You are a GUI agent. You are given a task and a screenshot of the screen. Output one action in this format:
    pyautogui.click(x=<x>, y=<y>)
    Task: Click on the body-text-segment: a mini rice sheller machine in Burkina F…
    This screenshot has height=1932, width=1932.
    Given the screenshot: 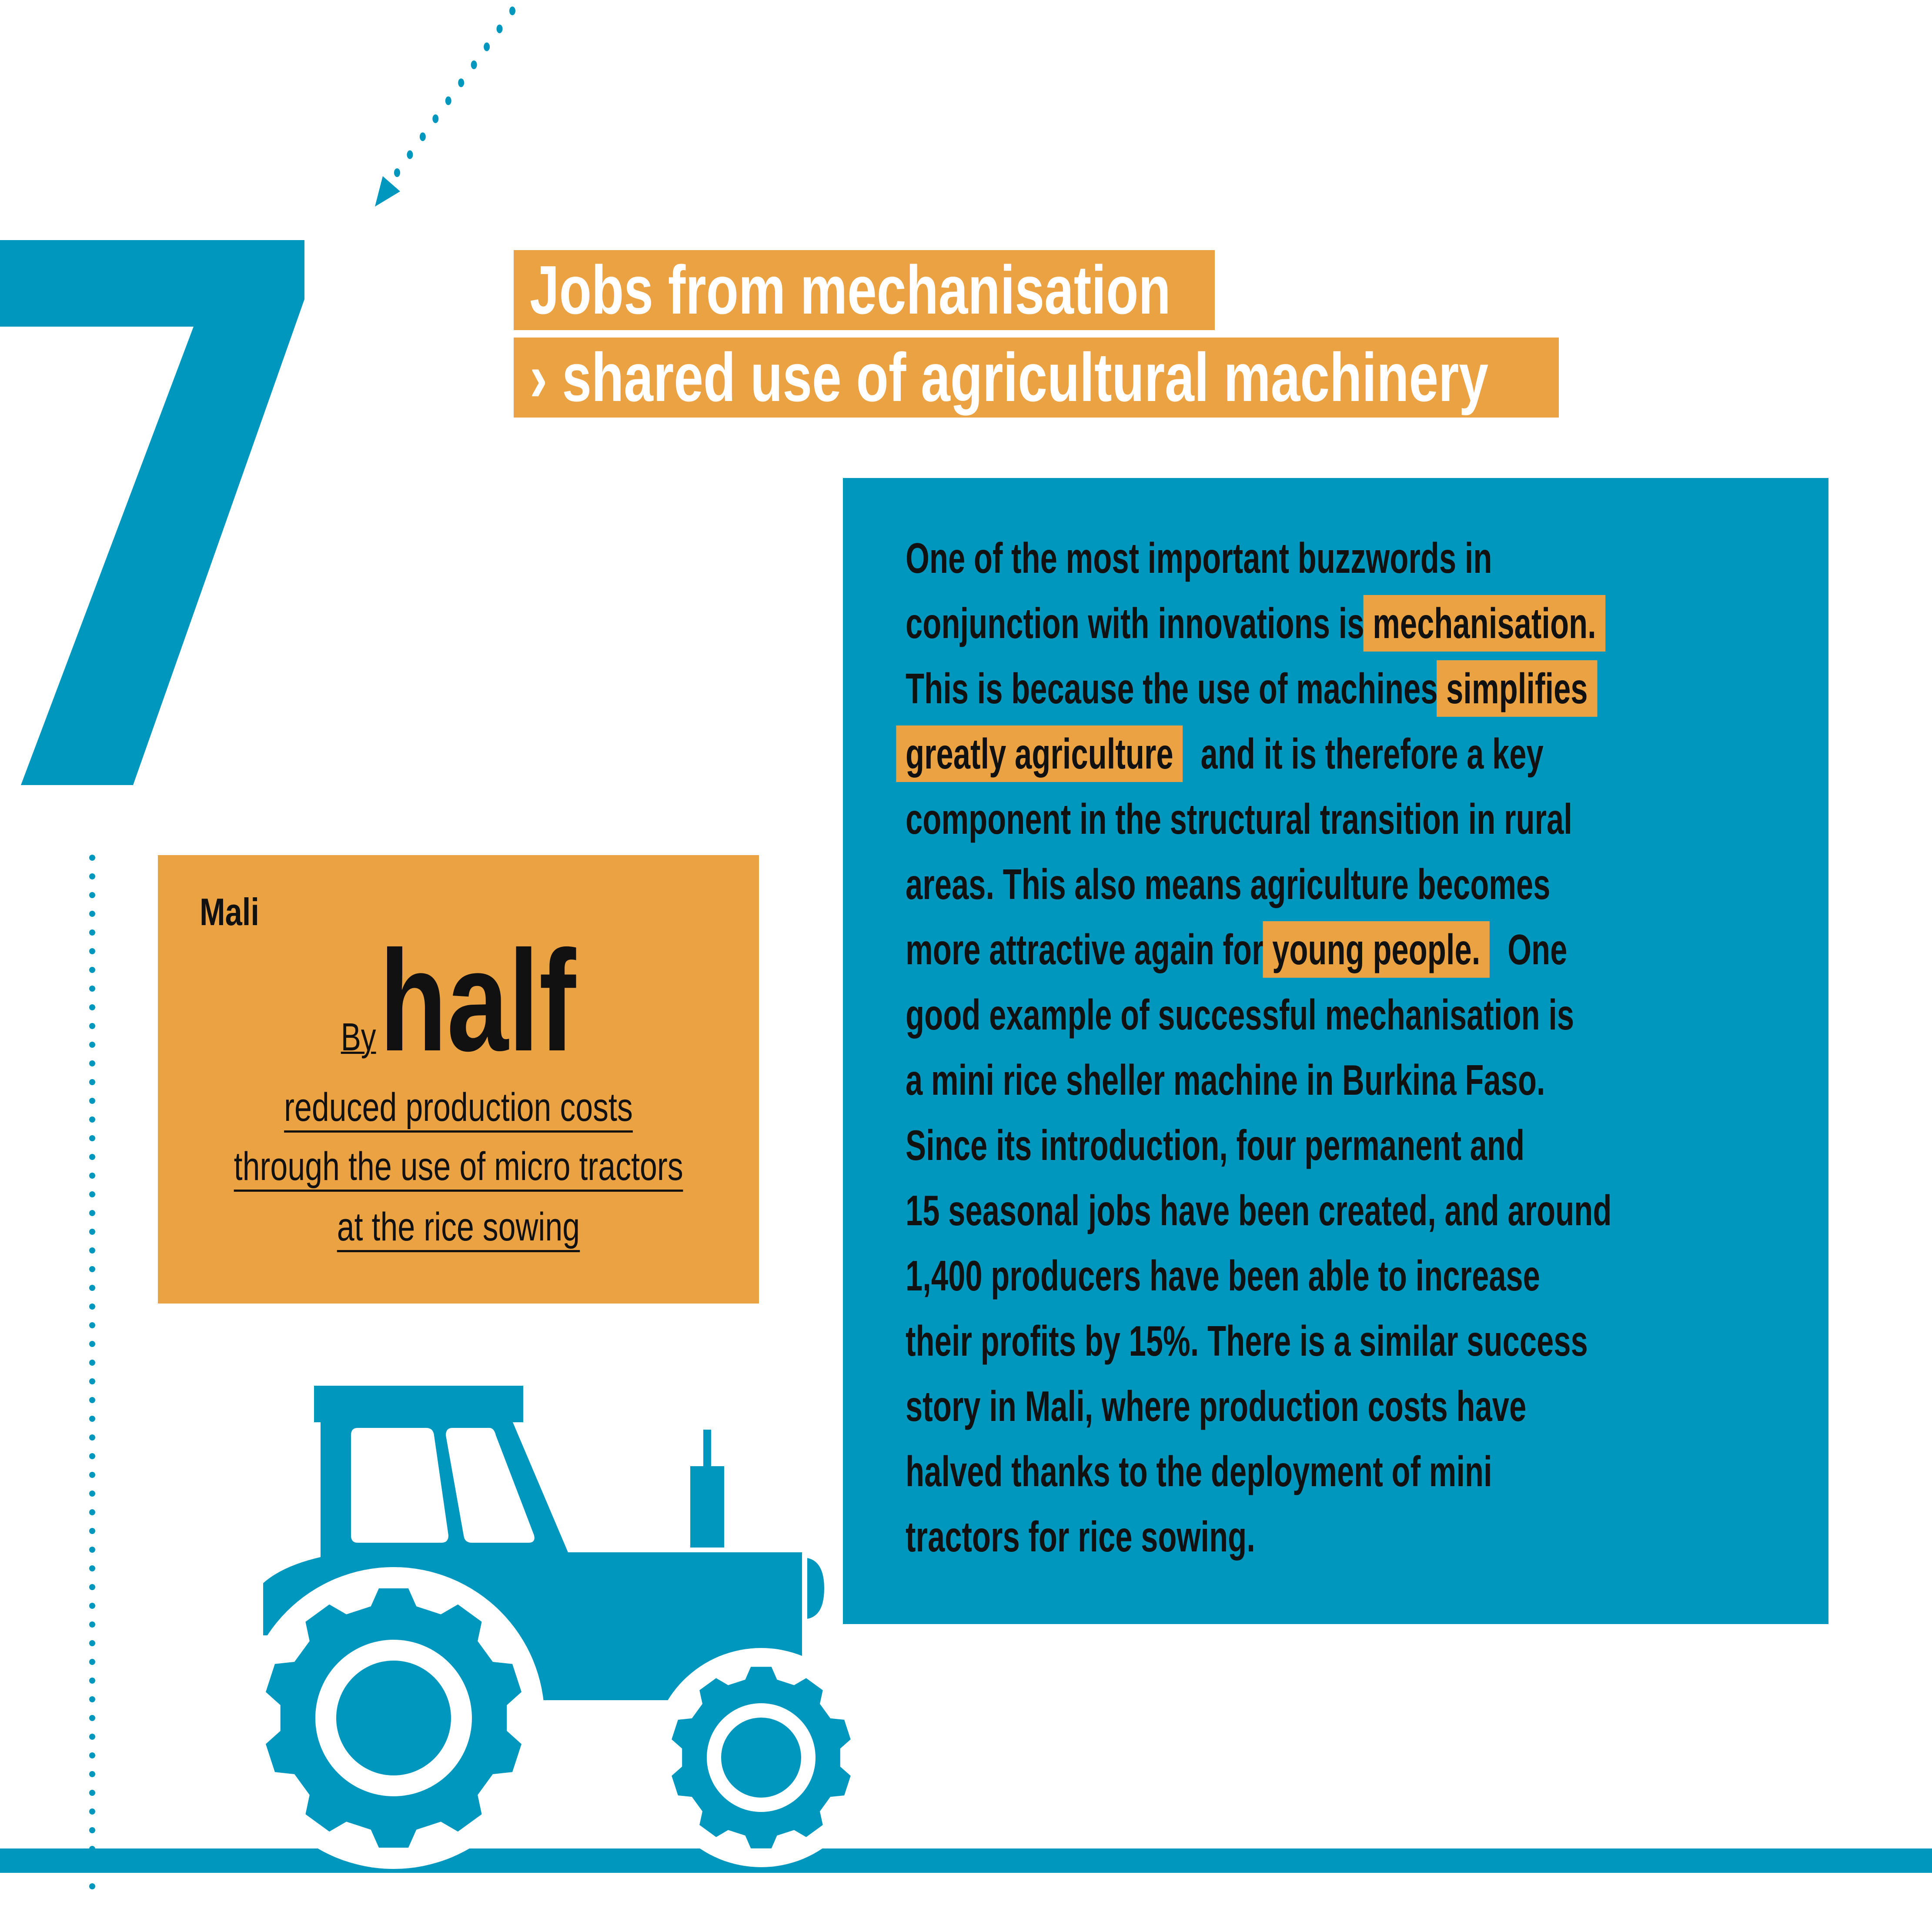 What is the action you would take?
    pyautogui.click(x=1225, y=1080)
    